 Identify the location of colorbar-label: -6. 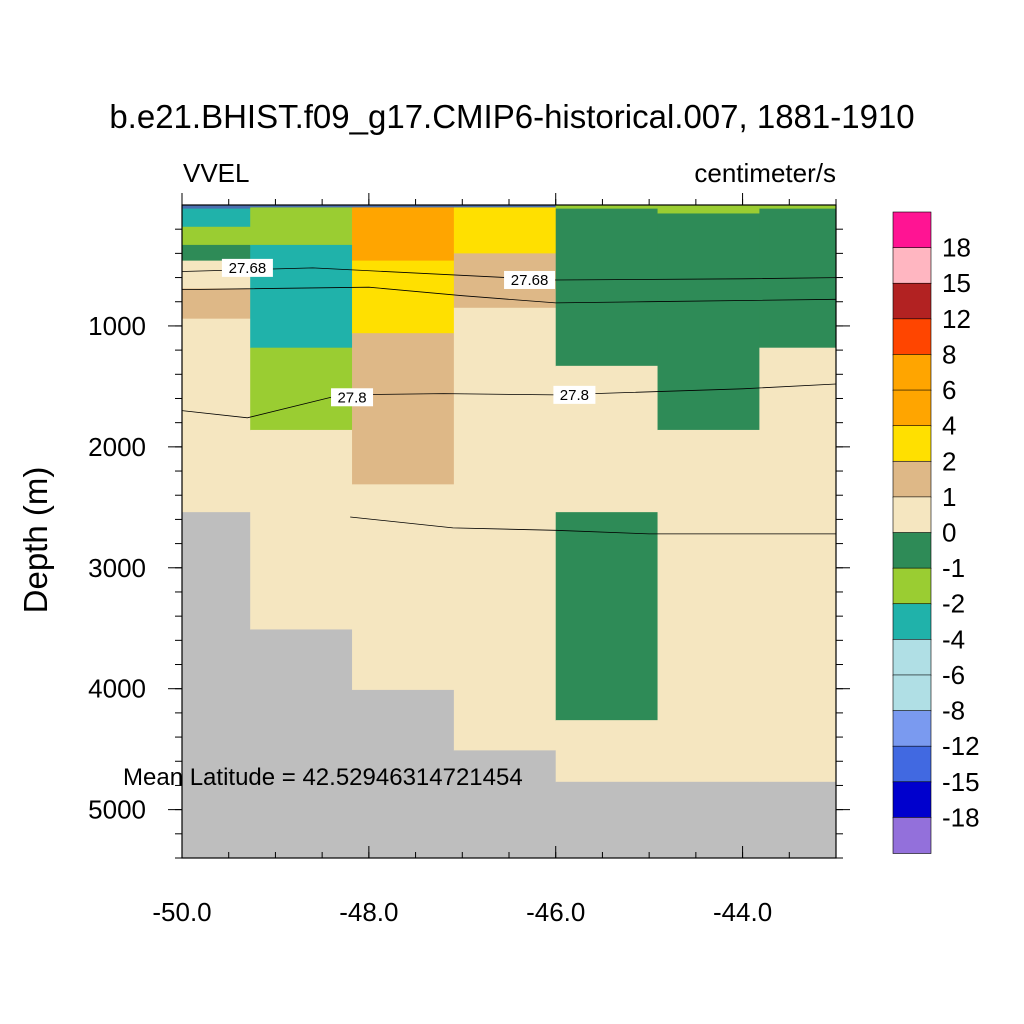
(953, 675).